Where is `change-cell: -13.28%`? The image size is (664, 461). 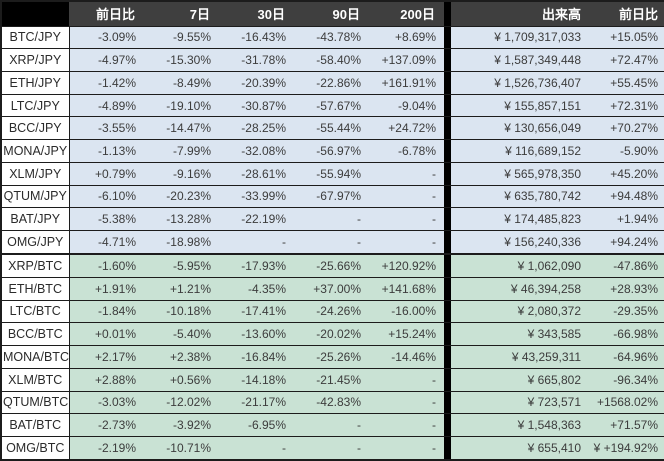
change-cell: -13.28% is located at coordinates (181, 219).